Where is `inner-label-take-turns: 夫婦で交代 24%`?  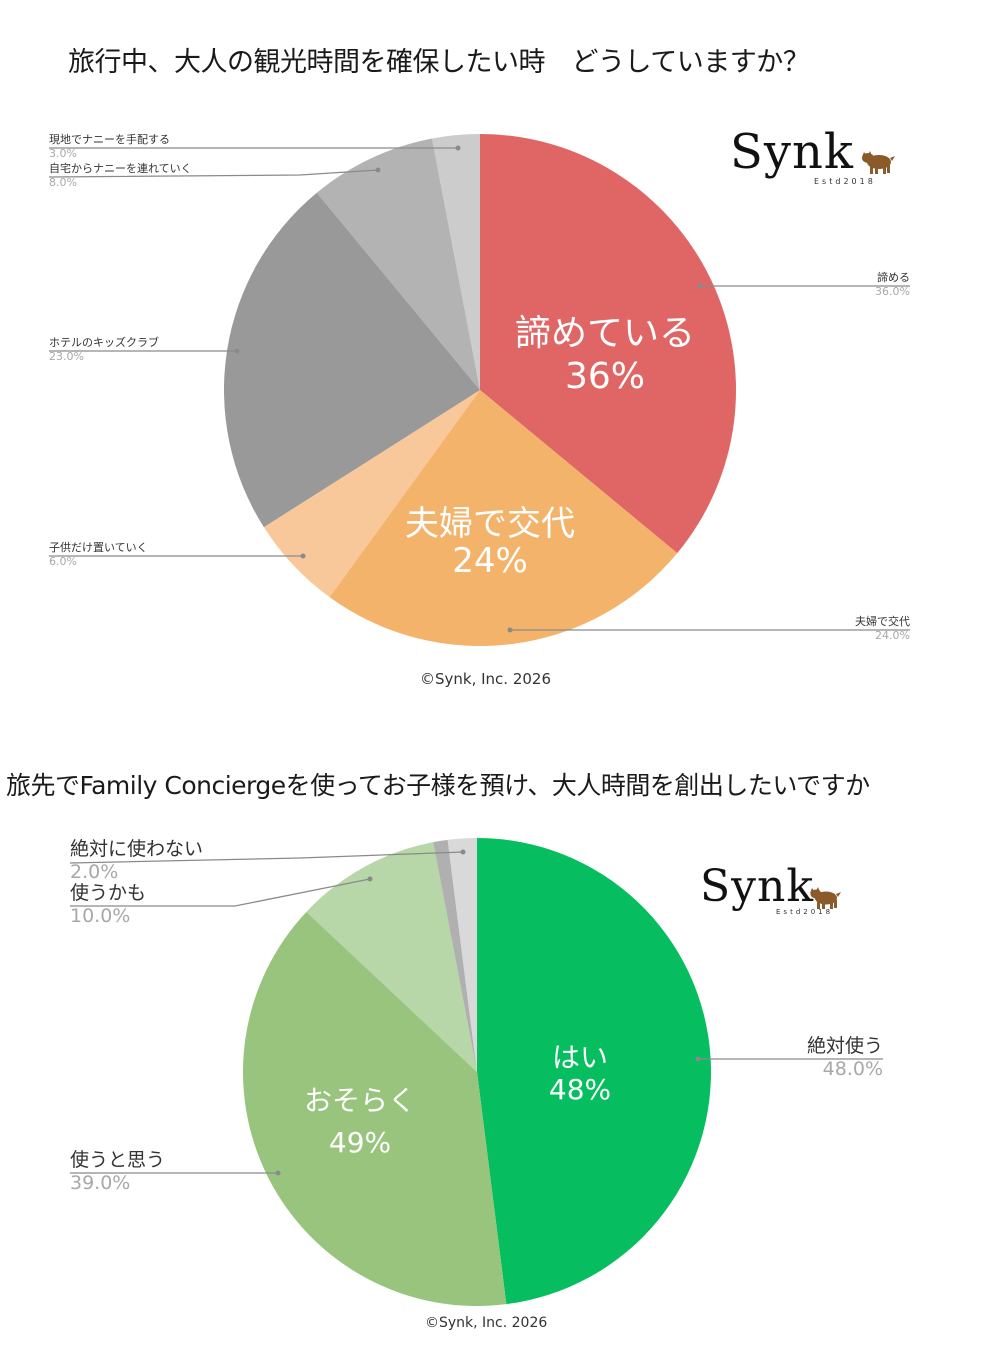 inner-label-take-turns: 夫婦で交代 24% is located at coordinates (490, 543).